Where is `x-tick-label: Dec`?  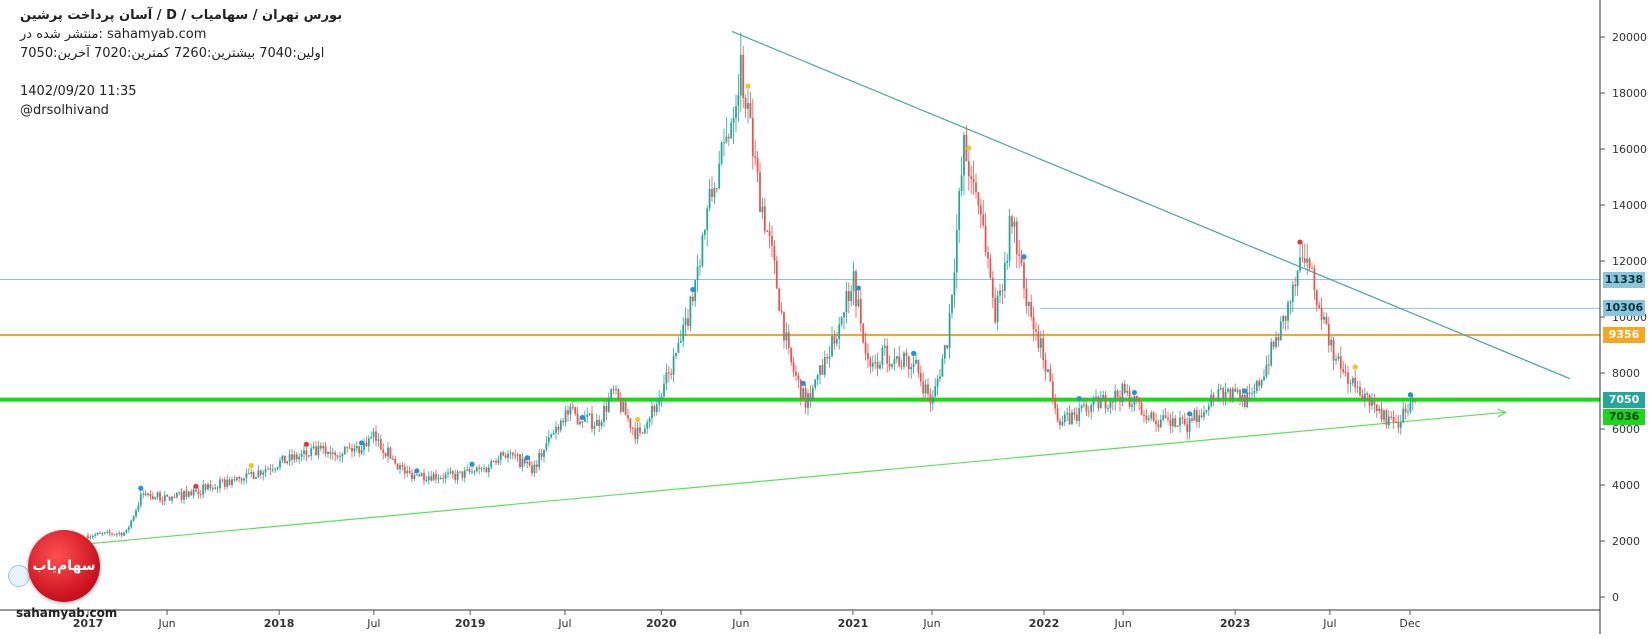 x-tick-label: Dec is located at coordinates (1409, 623).